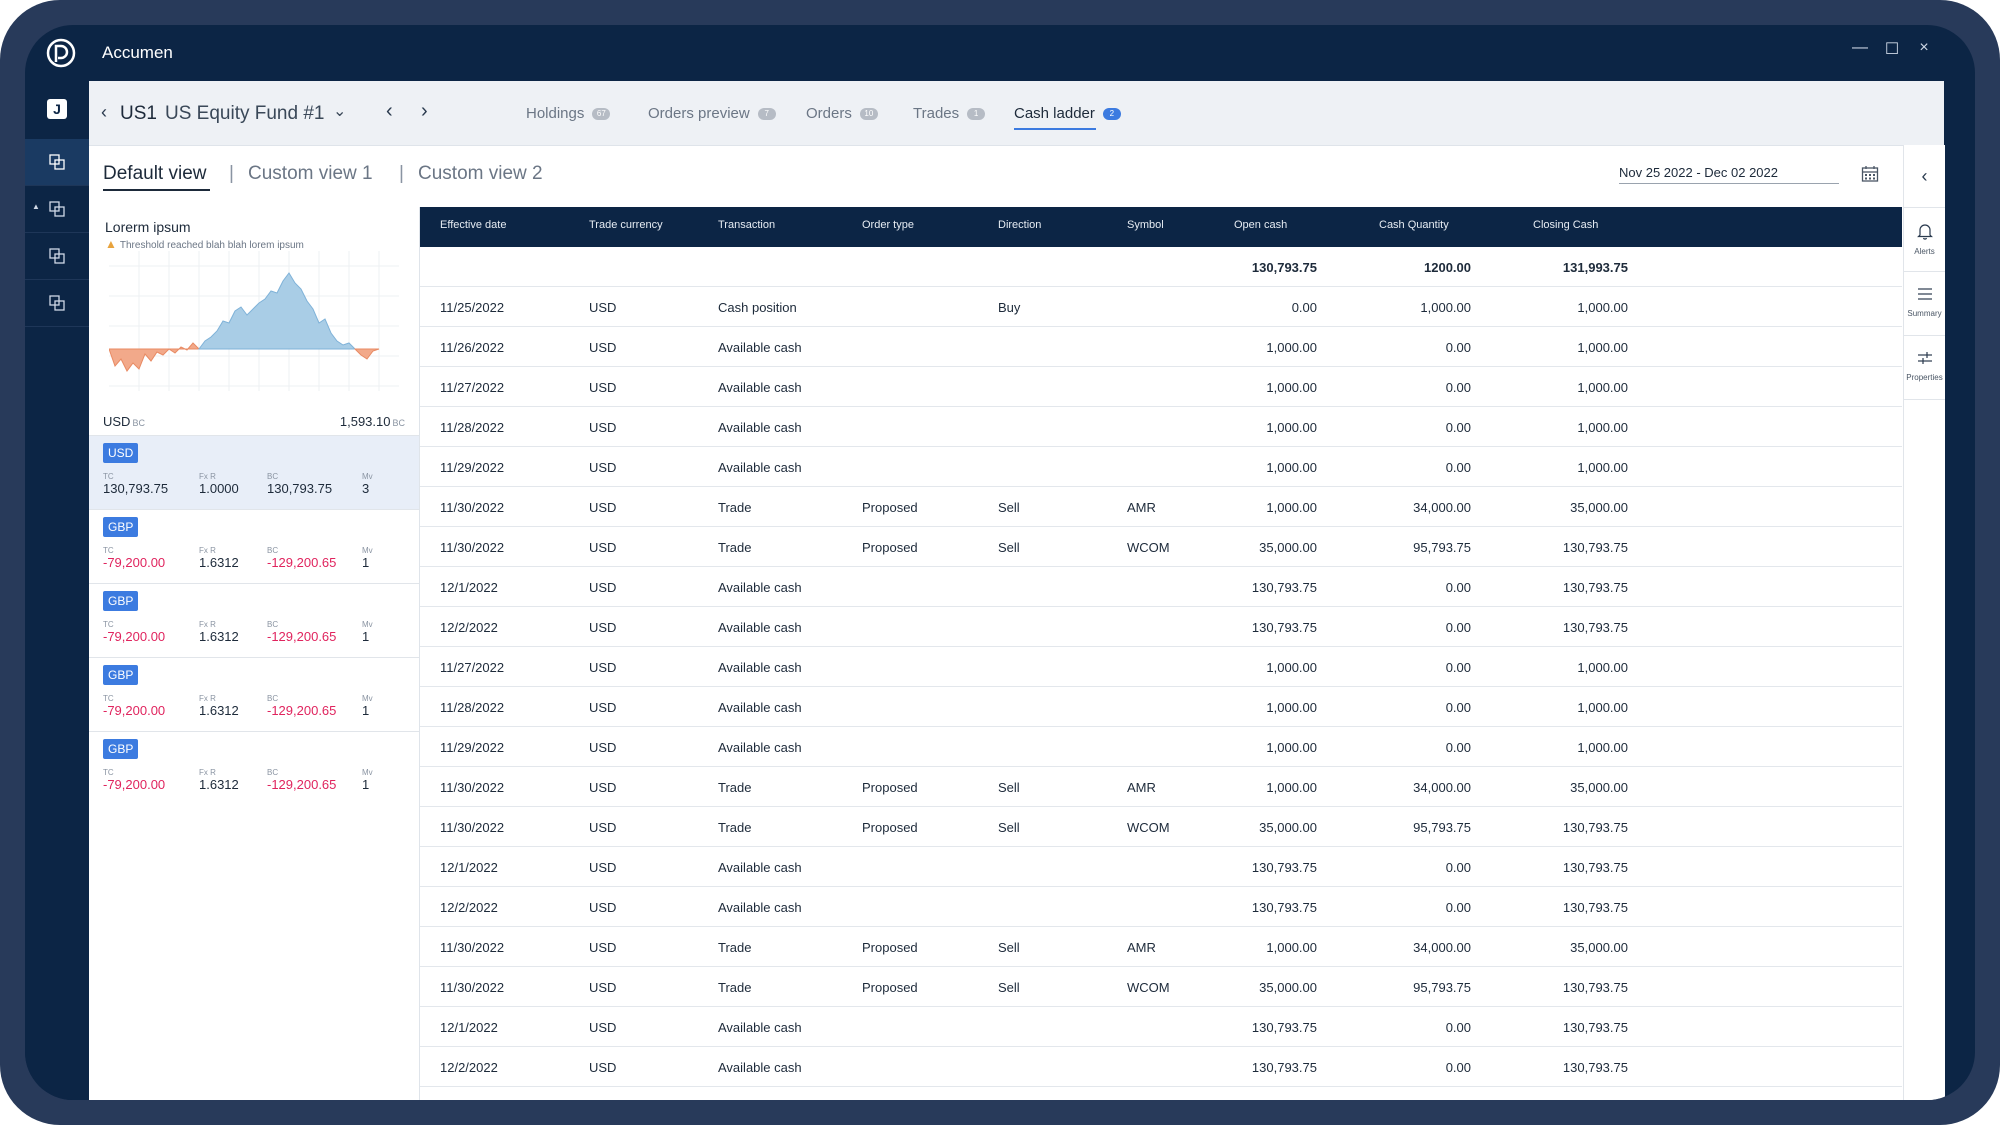 The height and width of the screenshot is (1125, 2000). Describe the element at coordinates (890, 987) in the screenshot. I see `cell-order-type: Proposed` at that location.